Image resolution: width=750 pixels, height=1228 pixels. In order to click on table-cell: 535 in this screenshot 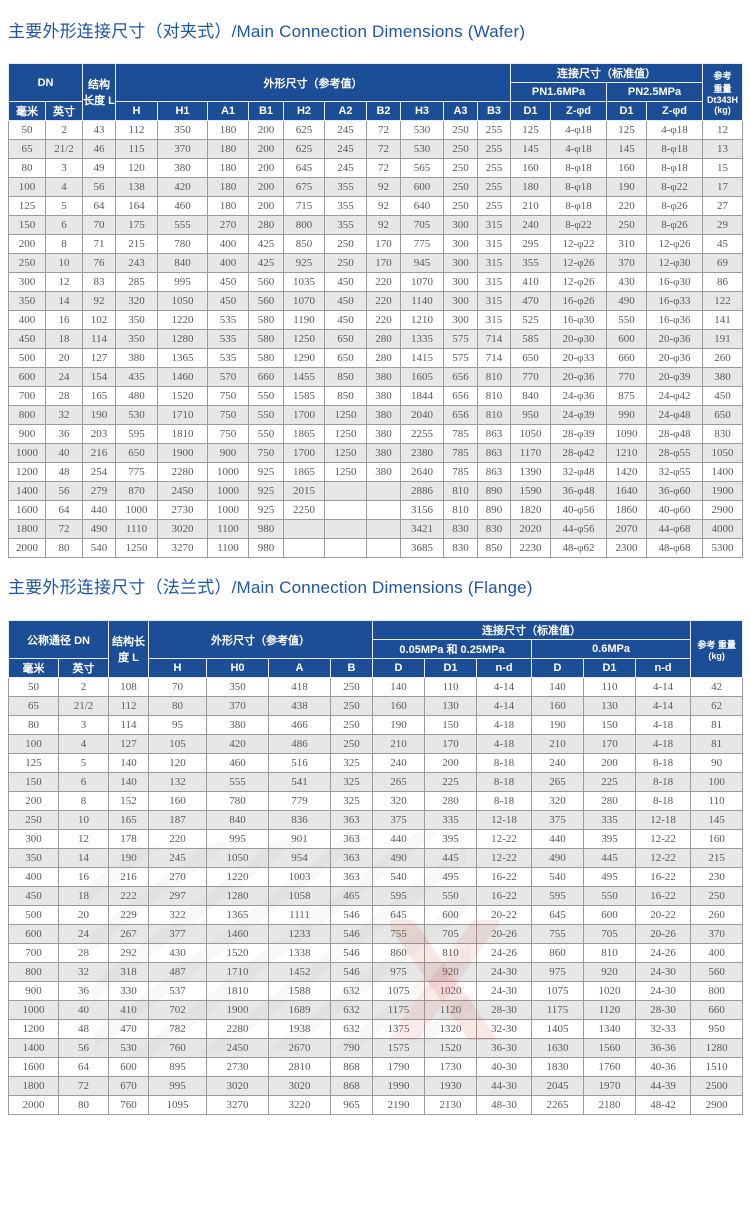, I will do `click(228, 339)`.